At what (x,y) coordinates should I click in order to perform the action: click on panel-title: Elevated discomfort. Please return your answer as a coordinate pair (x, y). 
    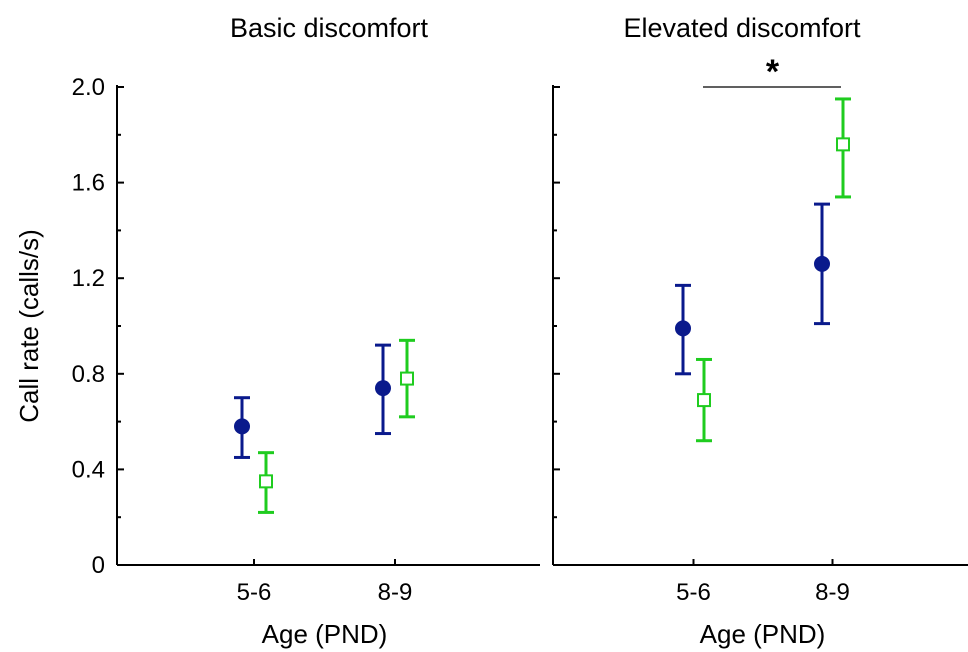
    Looking at the image, I should click on (742, 28).